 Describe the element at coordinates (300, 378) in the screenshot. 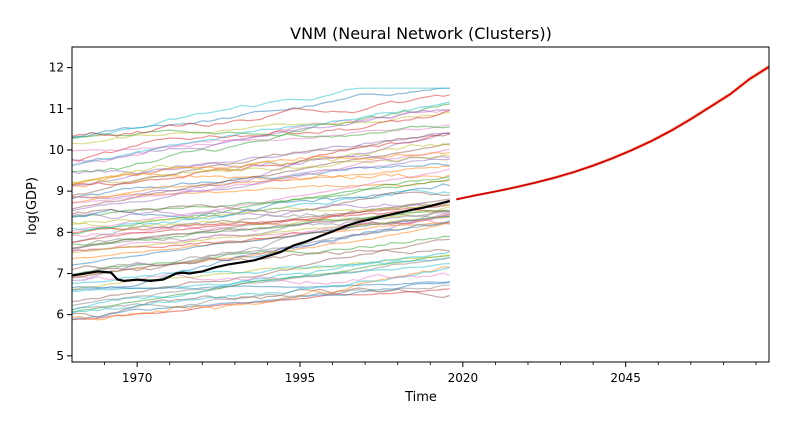

I see `x-tick-label: 1995` at that location.